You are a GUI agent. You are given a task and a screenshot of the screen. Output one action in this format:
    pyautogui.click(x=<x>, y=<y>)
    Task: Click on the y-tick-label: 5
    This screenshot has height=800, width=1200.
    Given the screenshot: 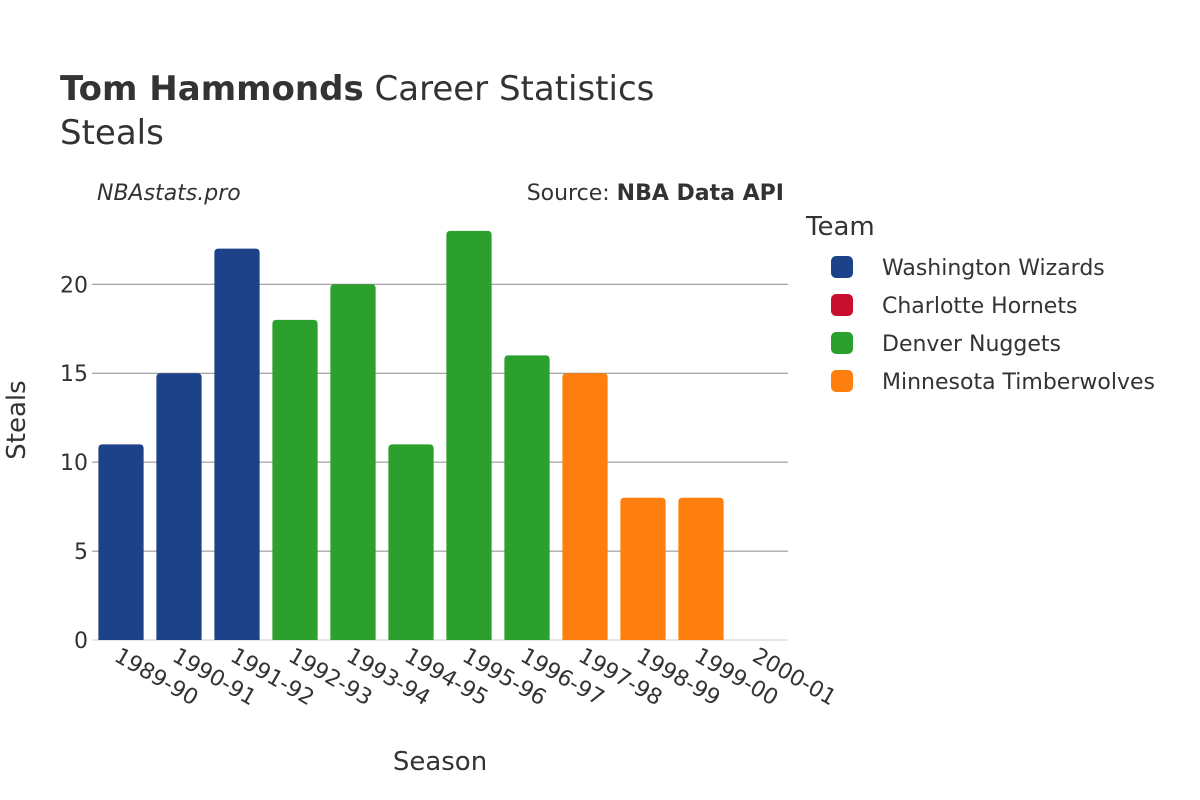 What is the action you would take?
    pyautogui.click(x=81, y=552)
    